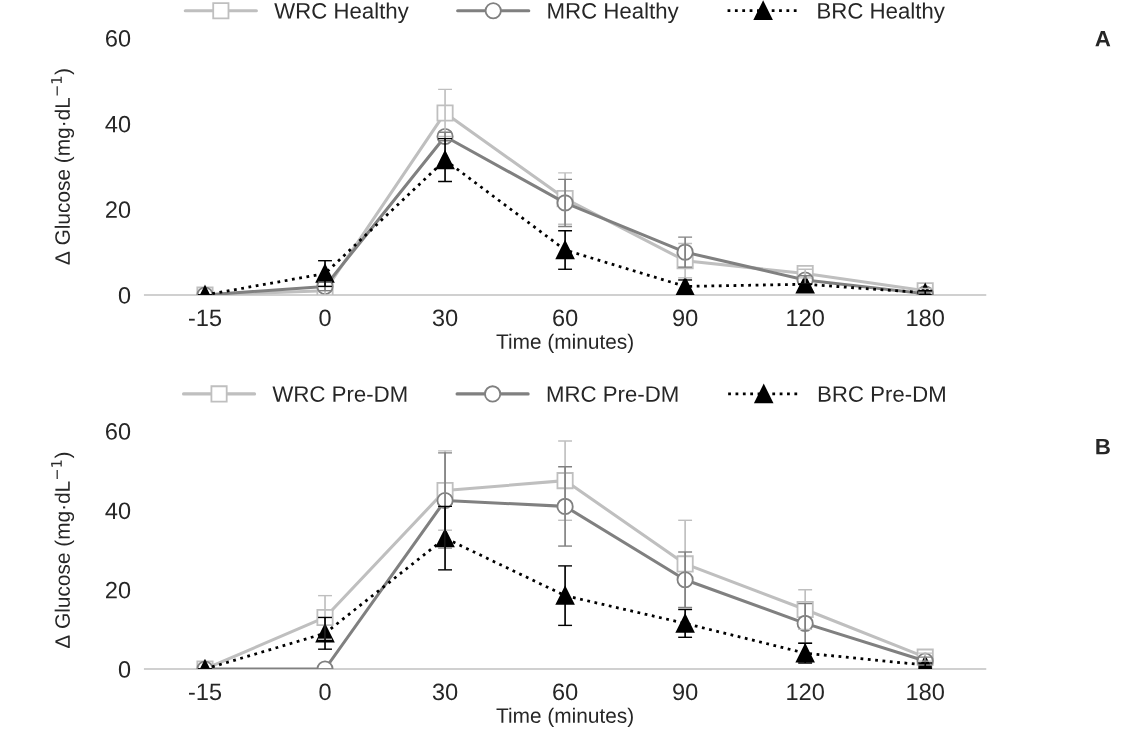  Describe the element at coordinates (612, 394) in the screenshot. I see `legend-label: MRC Pre-DM` at that location.